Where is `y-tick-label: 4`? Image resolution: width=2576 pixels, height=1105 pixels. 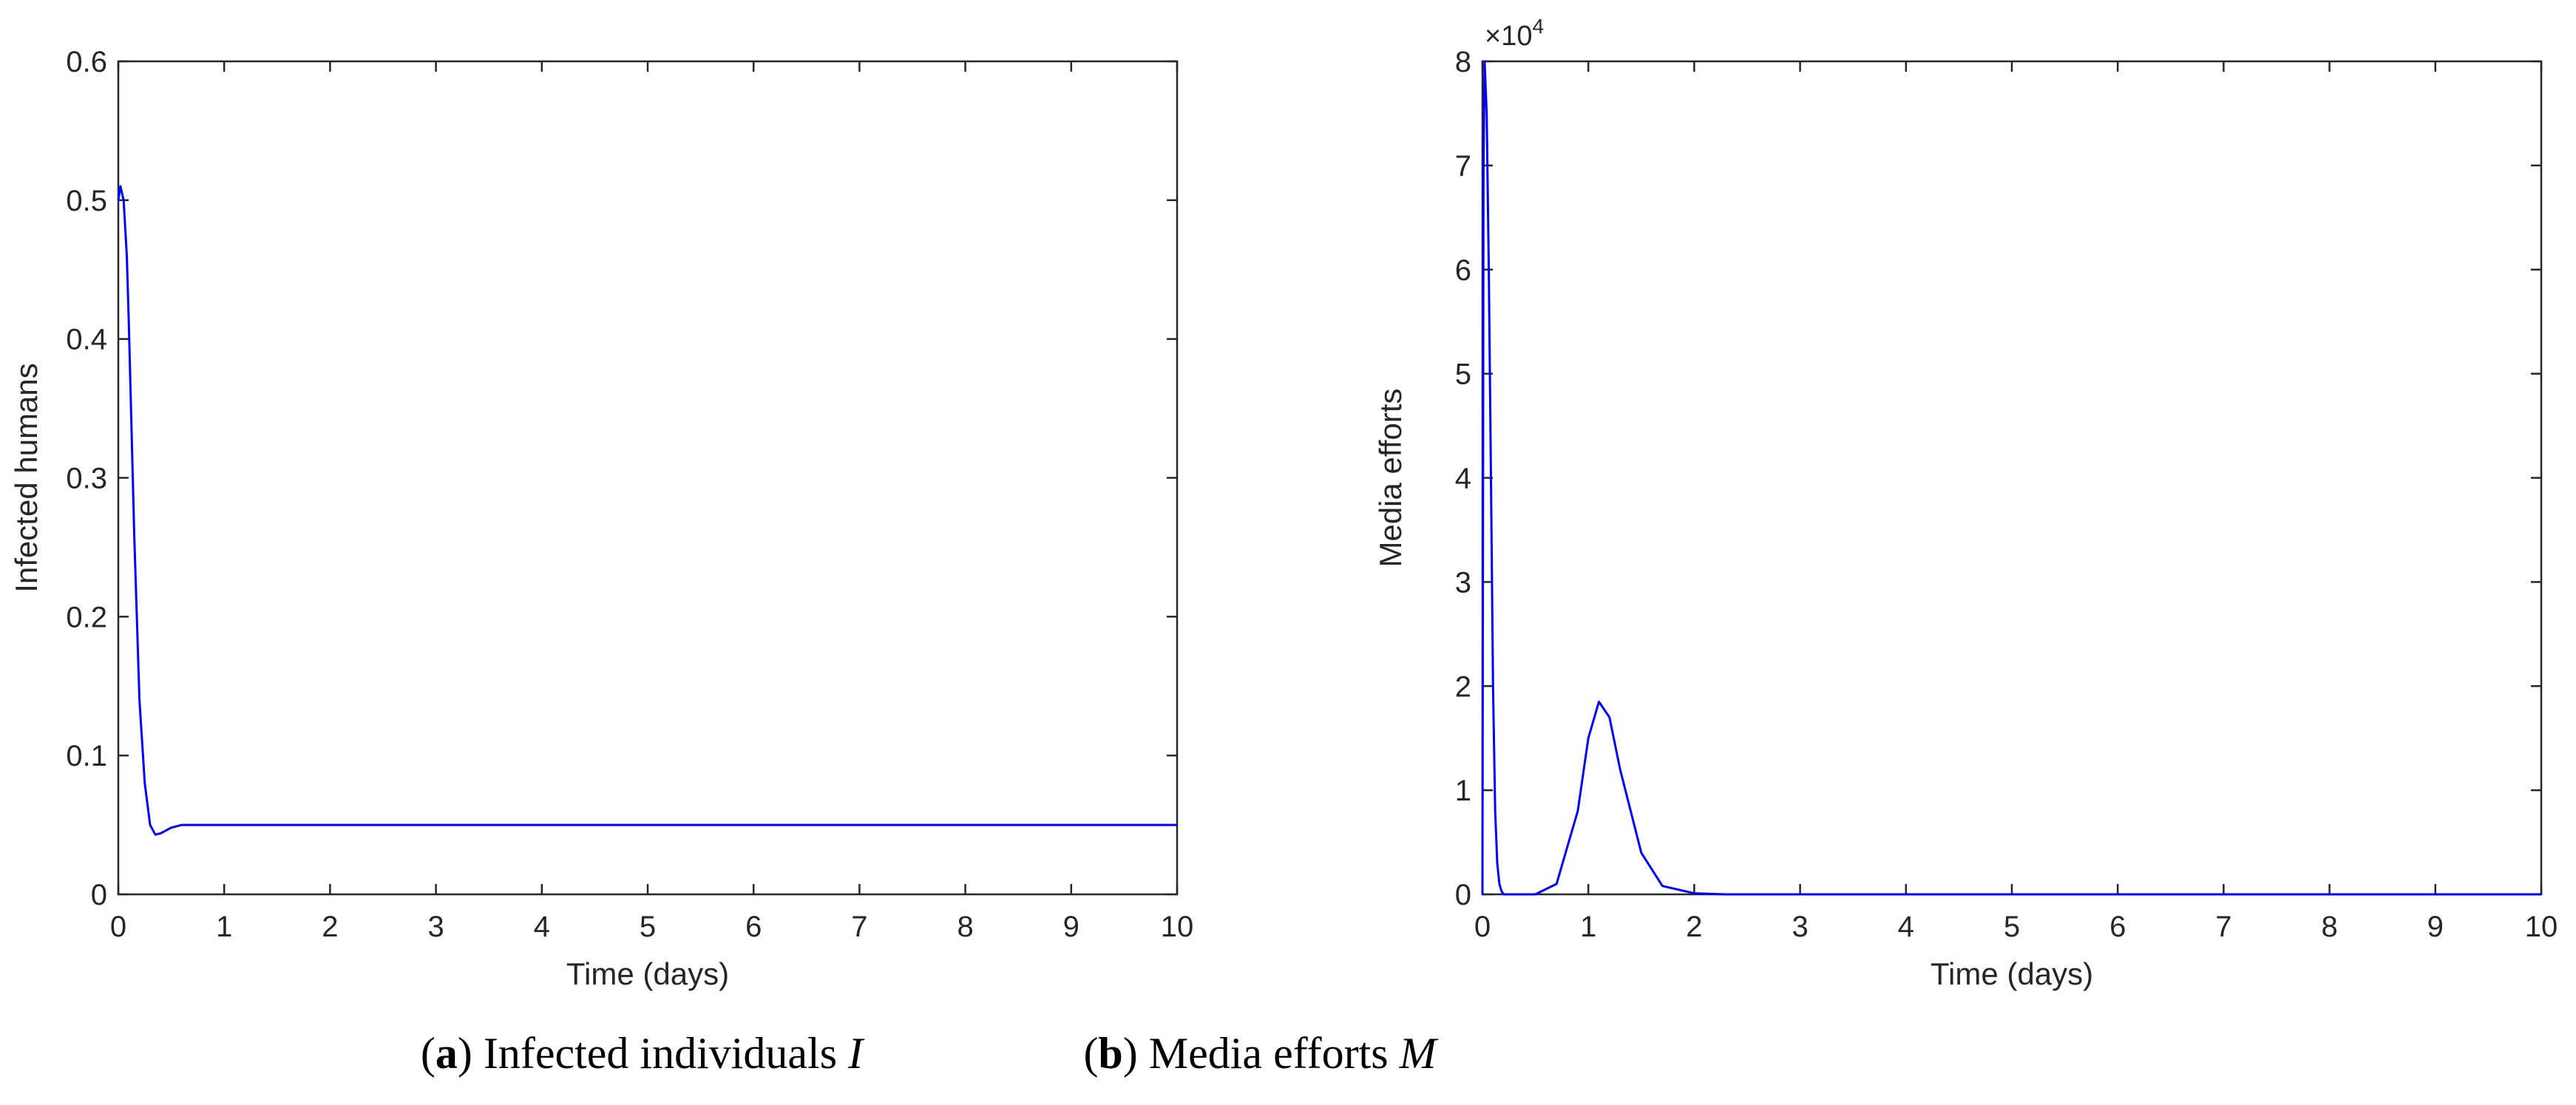 y-tick-label: 4 is located at coordinates (1463, 479).